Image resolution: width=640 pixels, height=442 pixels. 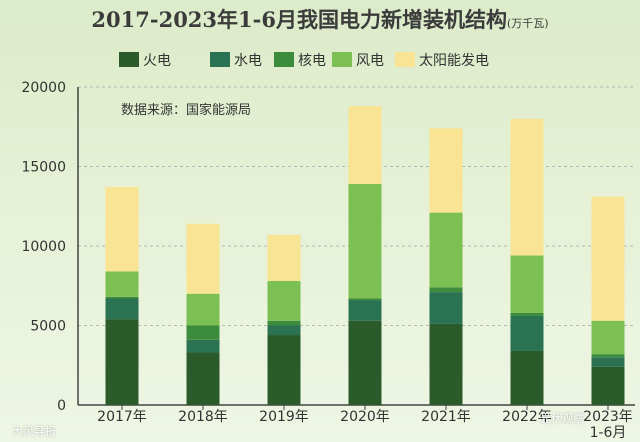 I want to click on y-tick-label: 5000, so click(x=48, y=327).